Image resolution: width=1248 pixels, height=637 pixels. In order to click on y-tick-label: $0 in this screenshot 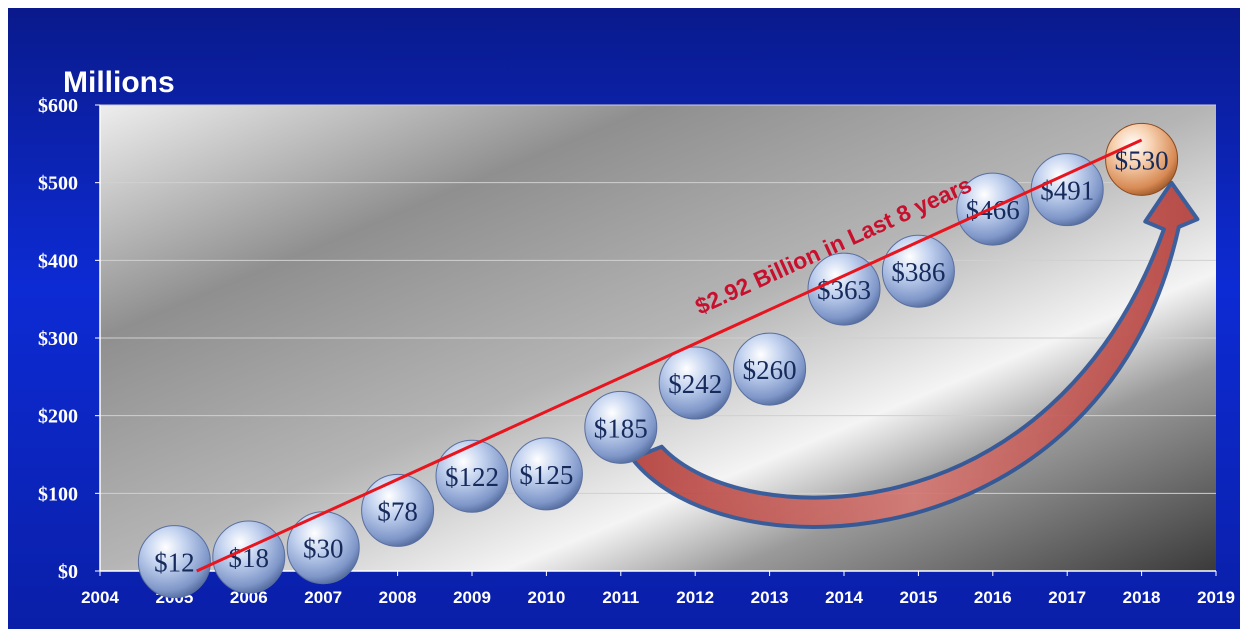, I will do `click(68, 572)`.